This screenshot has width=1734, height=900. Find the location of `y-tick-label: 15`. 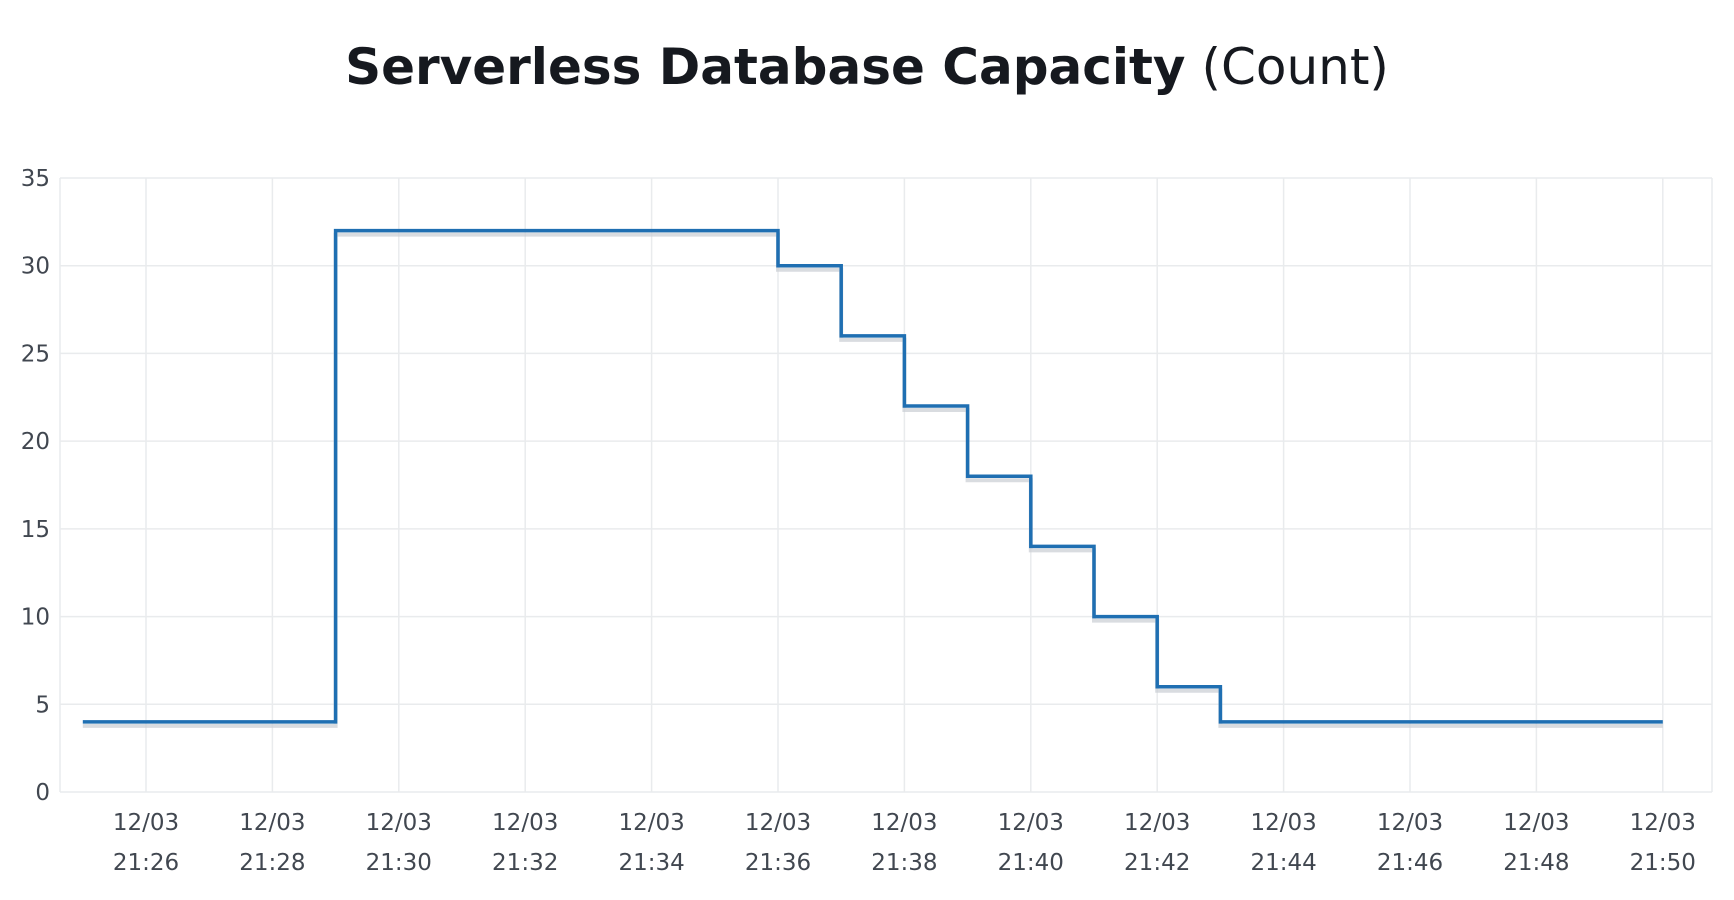

y-tick-label: 15 is located at coordinates (35, 530).